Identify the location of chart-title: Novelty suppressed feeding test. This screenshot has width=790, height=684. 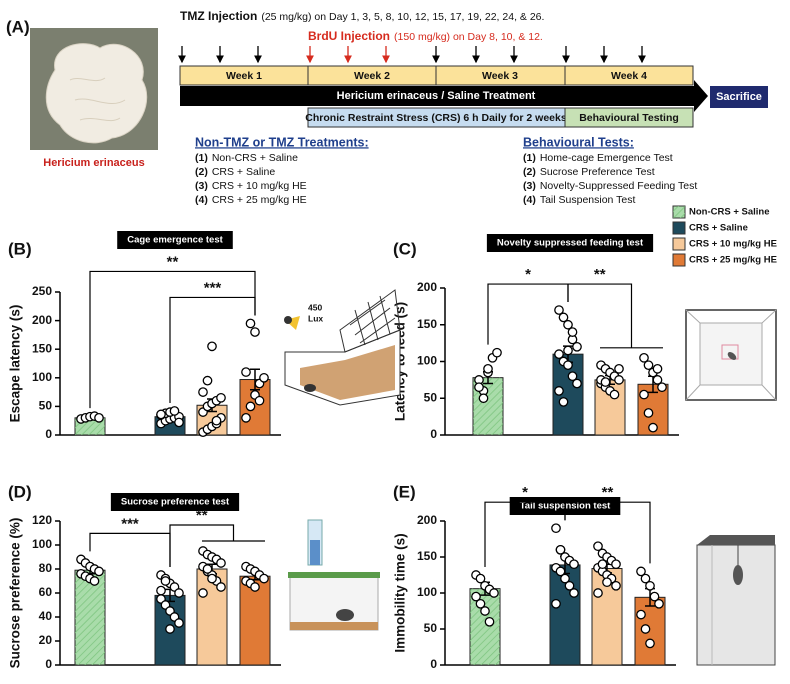
(570, 243).